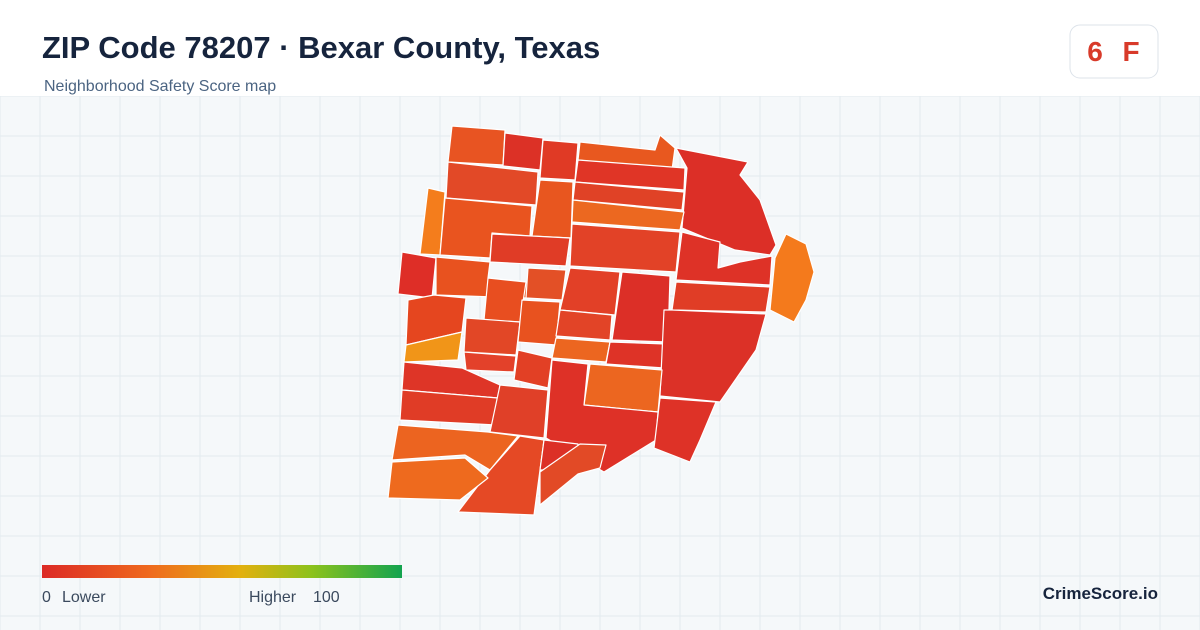 This screenshot has width=1200, height=630. What do you see at coordinates (1095, 51) in the screenshot?
I see `score-value: 6` at bounding box center [1095, 51].